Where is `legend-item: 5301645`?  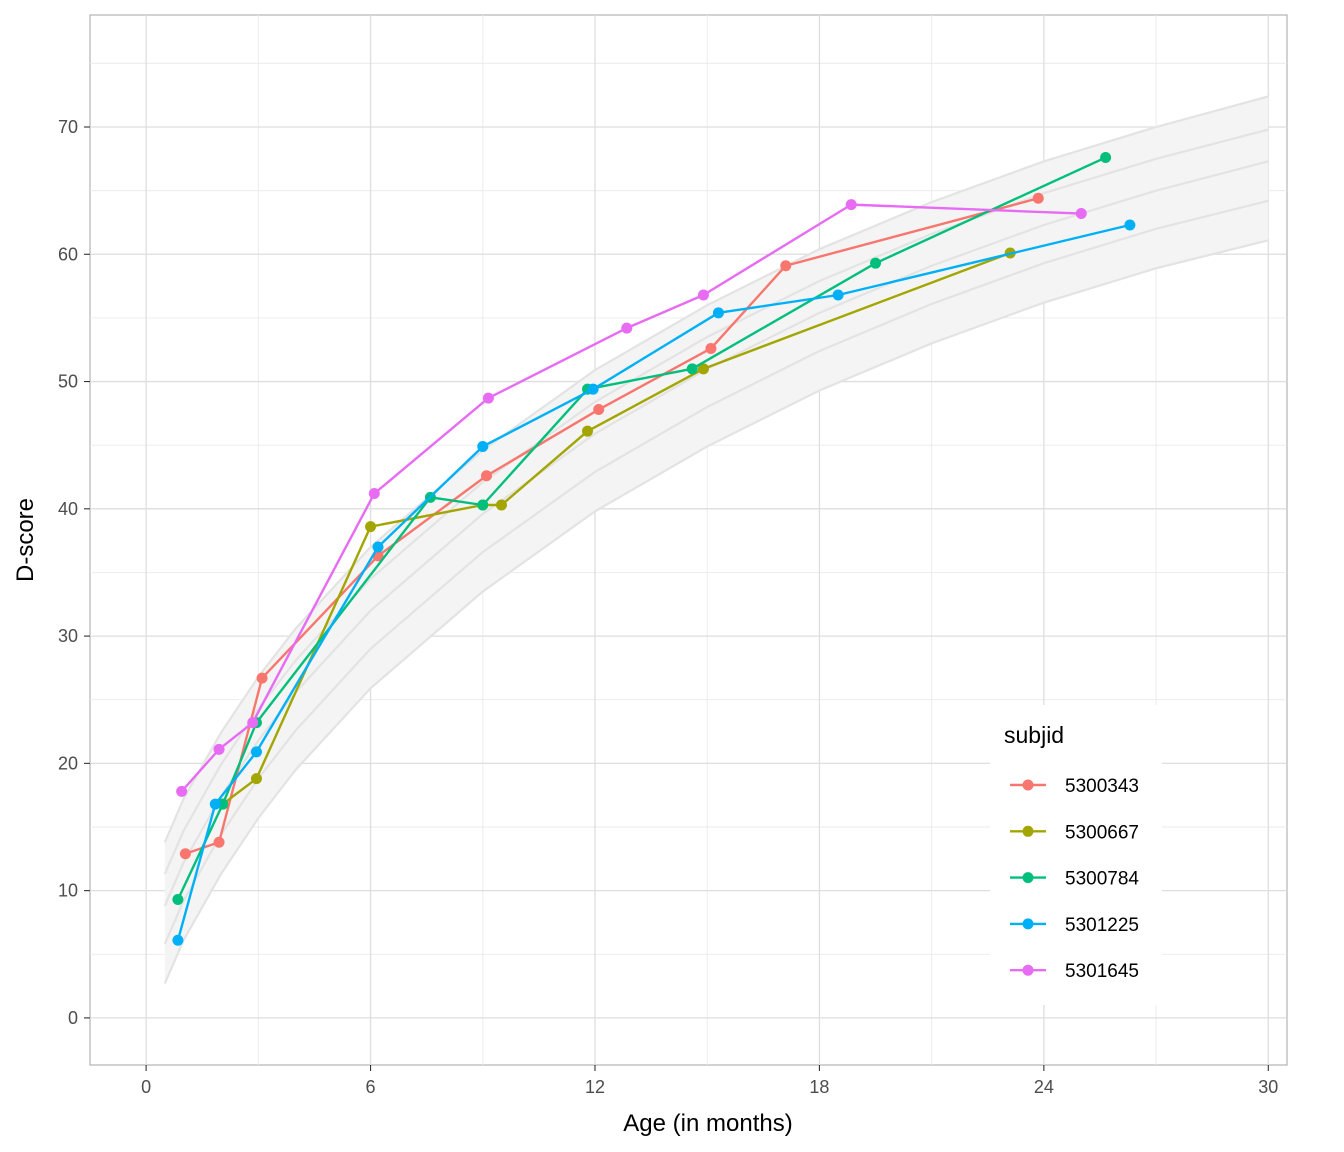
legend-item: 5301645 is located at coordinates (1074, 971).